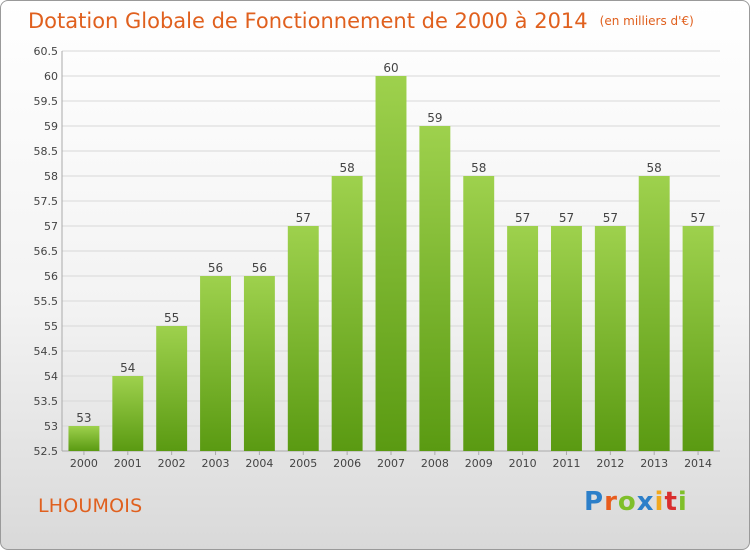 The height and width of the screenshot is (550, 750). Describe the element at coordinates (46, 301) in the screenshot. I see `y-tick-label: 55.5` at that location.